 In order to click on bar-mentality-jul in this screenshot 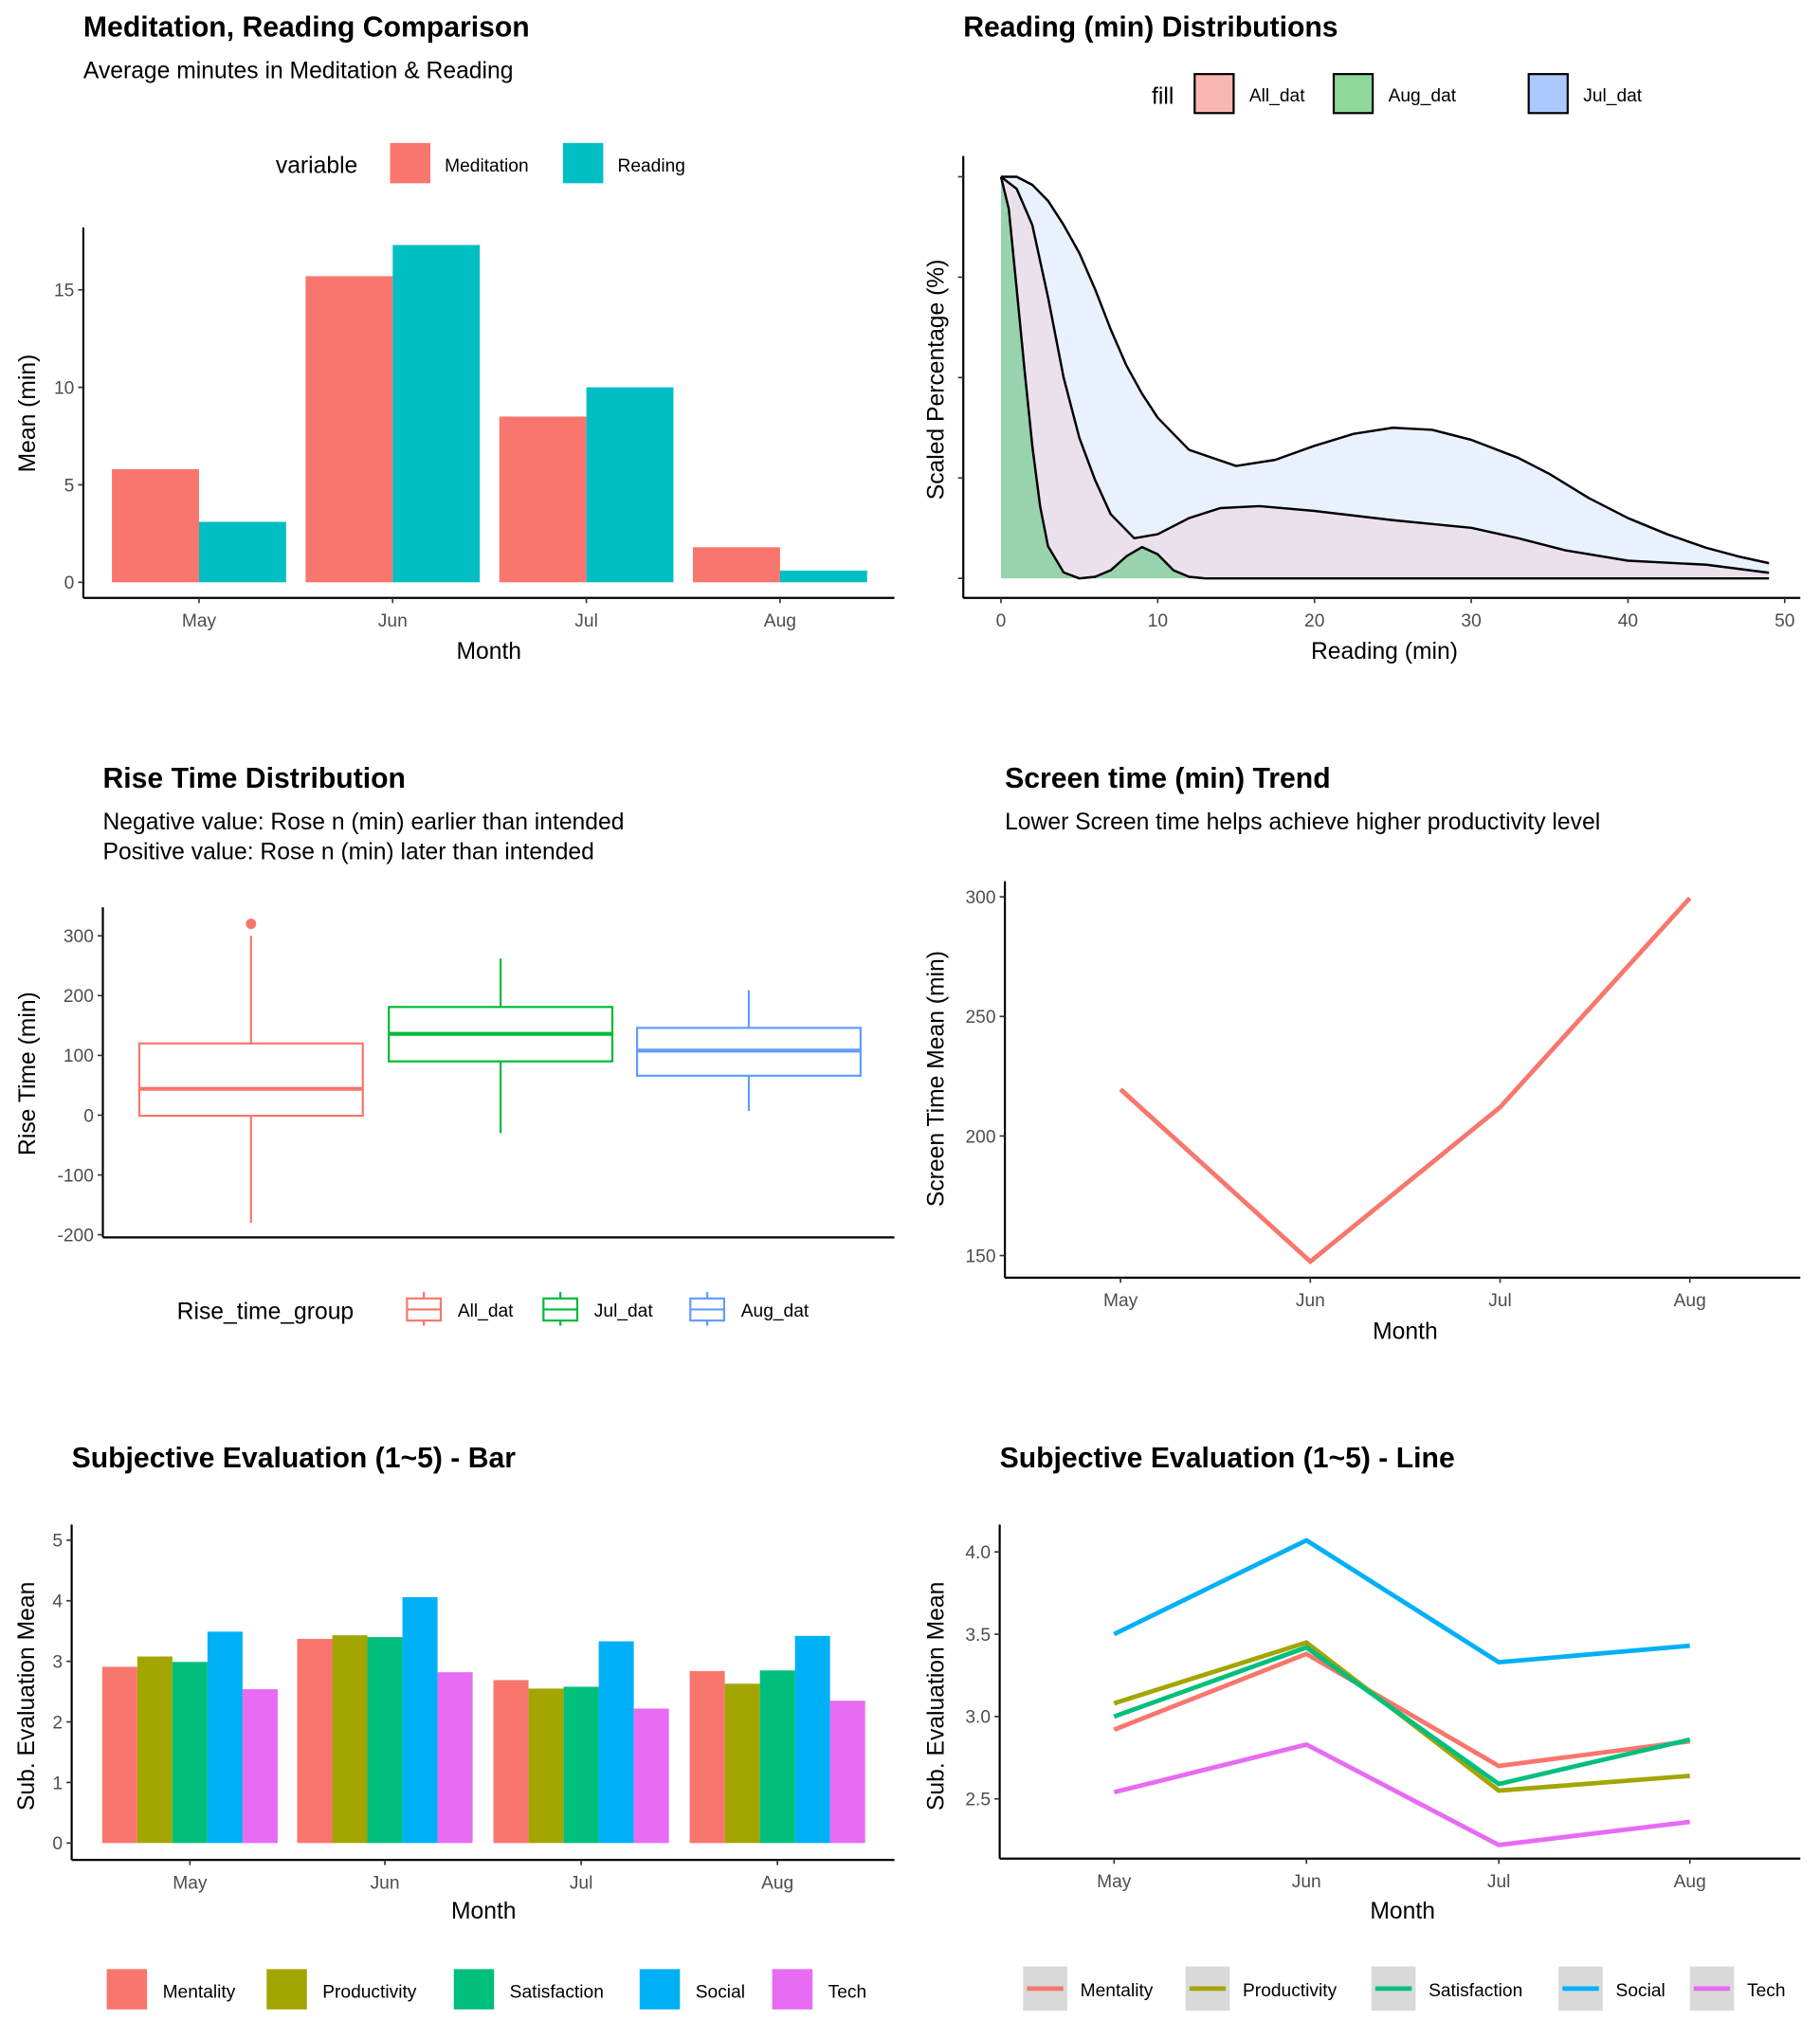, I will do `click(511, 1762)`.